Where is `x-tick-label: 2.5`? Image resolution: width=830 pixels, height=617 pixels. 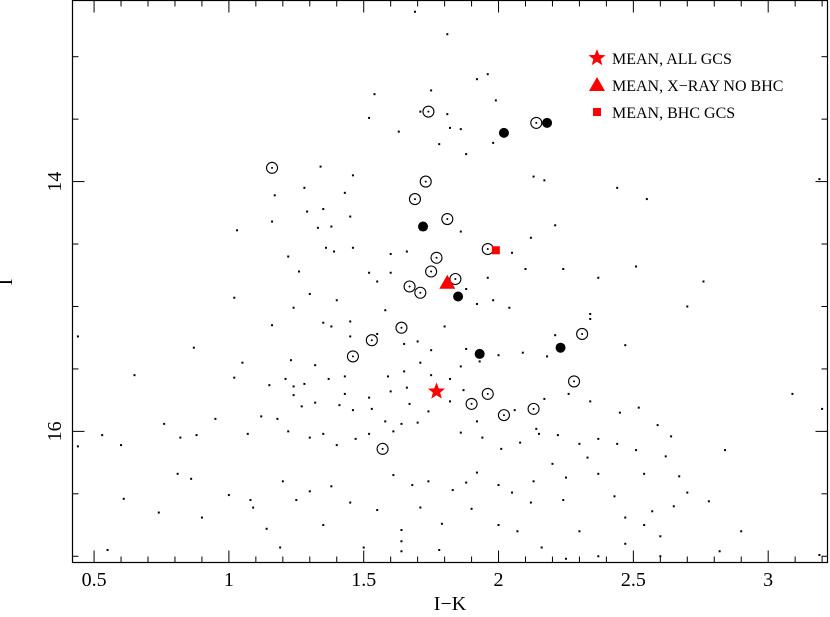 x-tick-label: 2.5 is located at coordinates (633, 580).